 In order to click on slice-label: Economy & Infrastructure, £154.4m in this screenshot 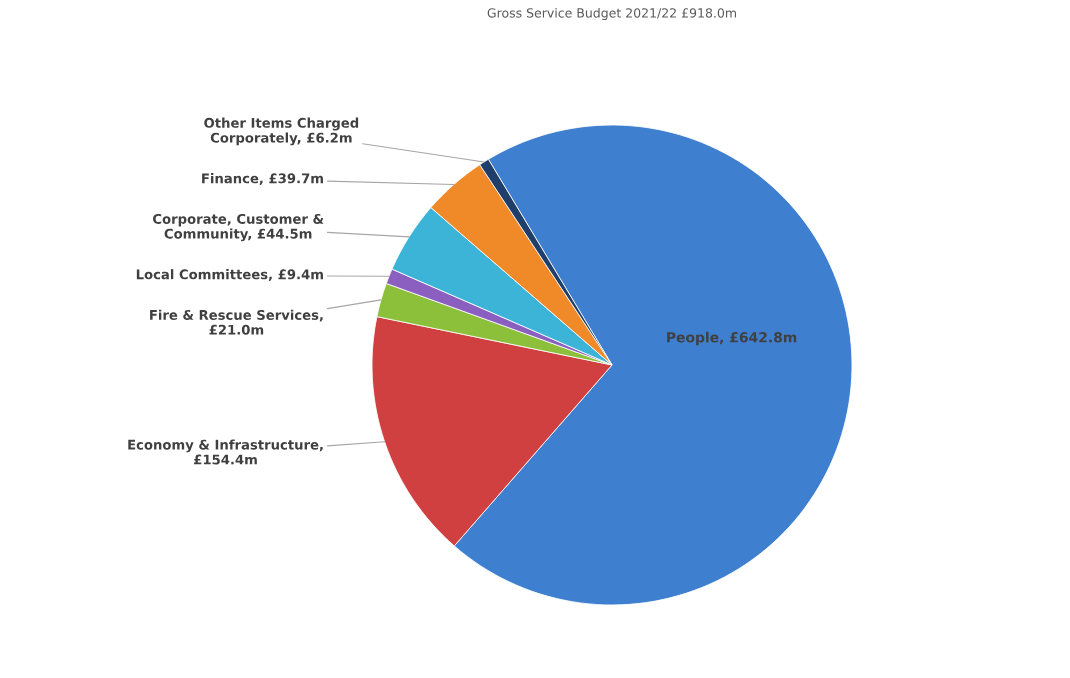, I will do `click(225, 452)`.